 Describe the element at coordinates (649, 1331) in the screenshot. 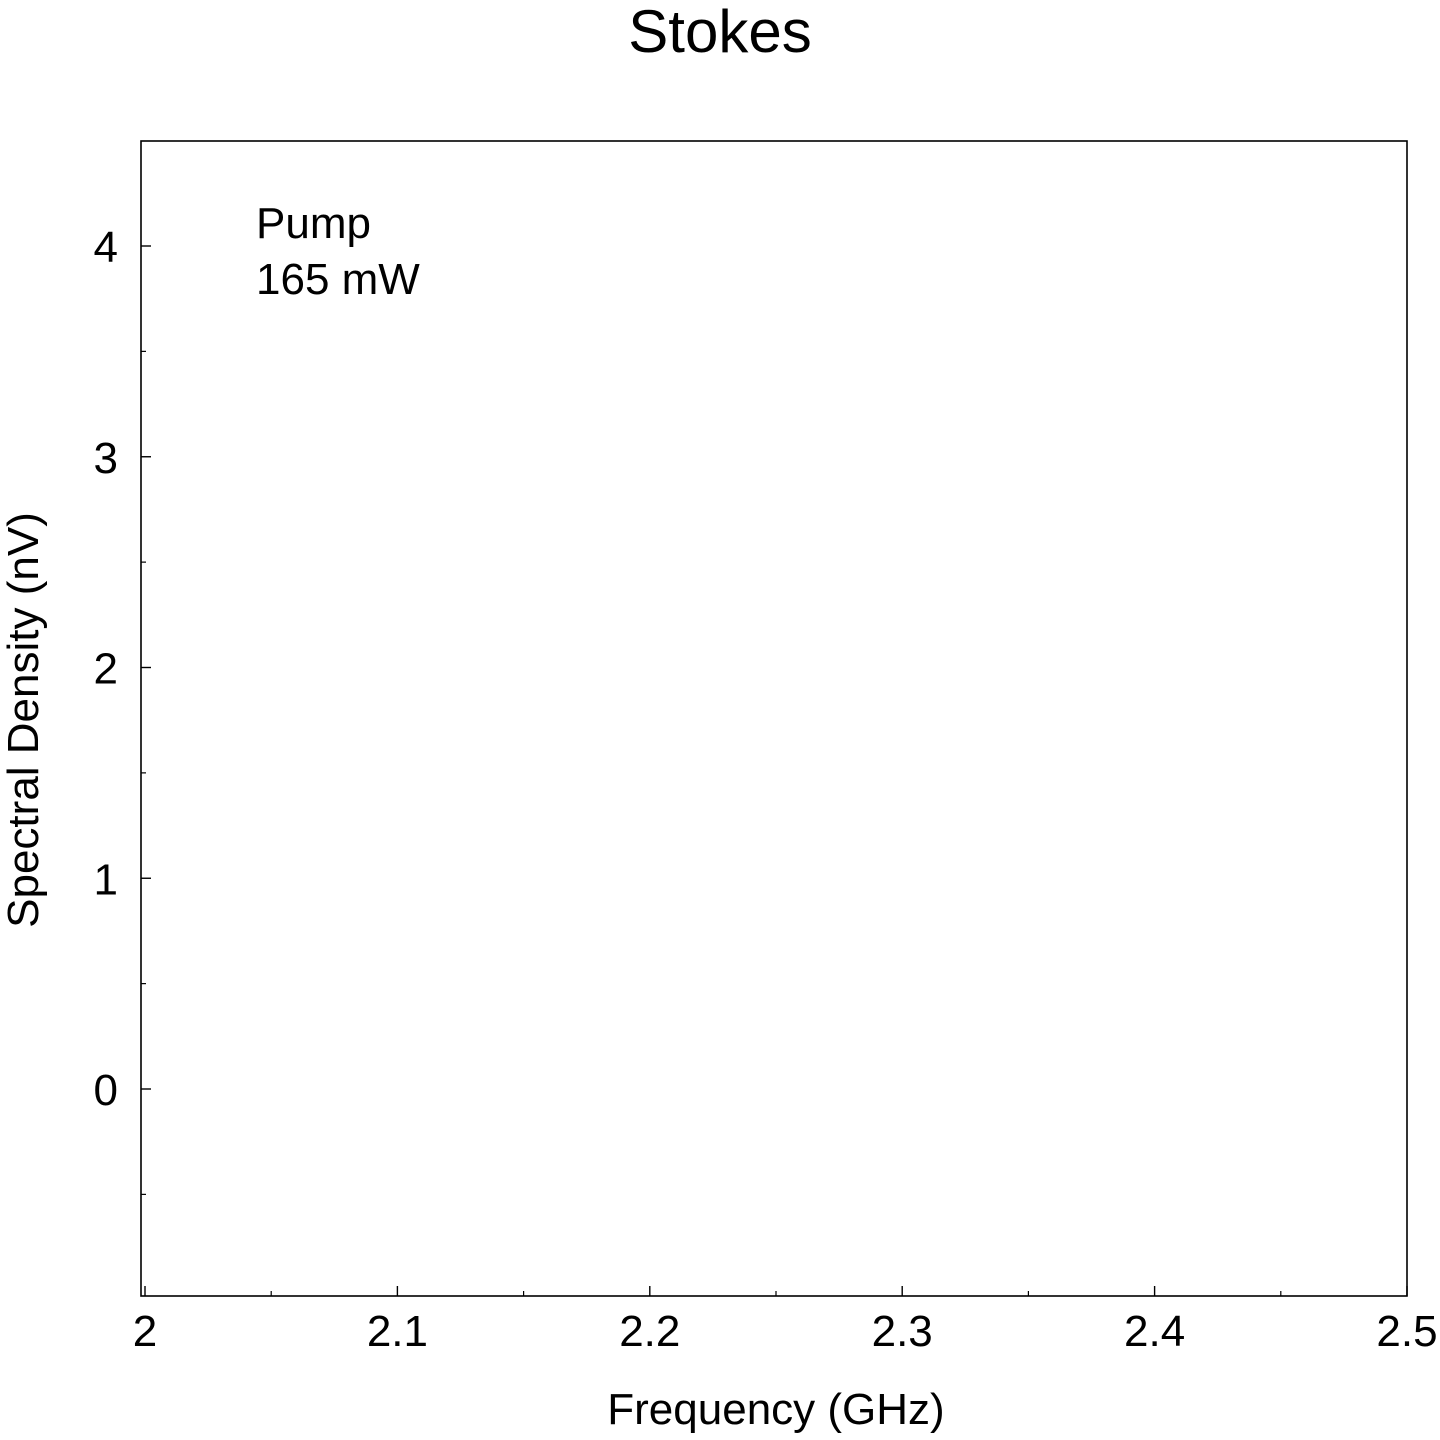

I see `x-tick-label: 2.2` at that location.